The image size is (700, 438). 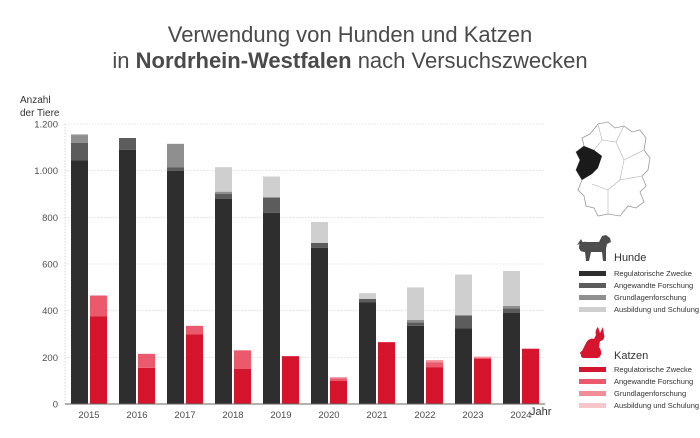 What do you see at coordinates (520, 415) in the screenshot?
I see `x-tick-label: 2024` at bounding box center [520, 415].